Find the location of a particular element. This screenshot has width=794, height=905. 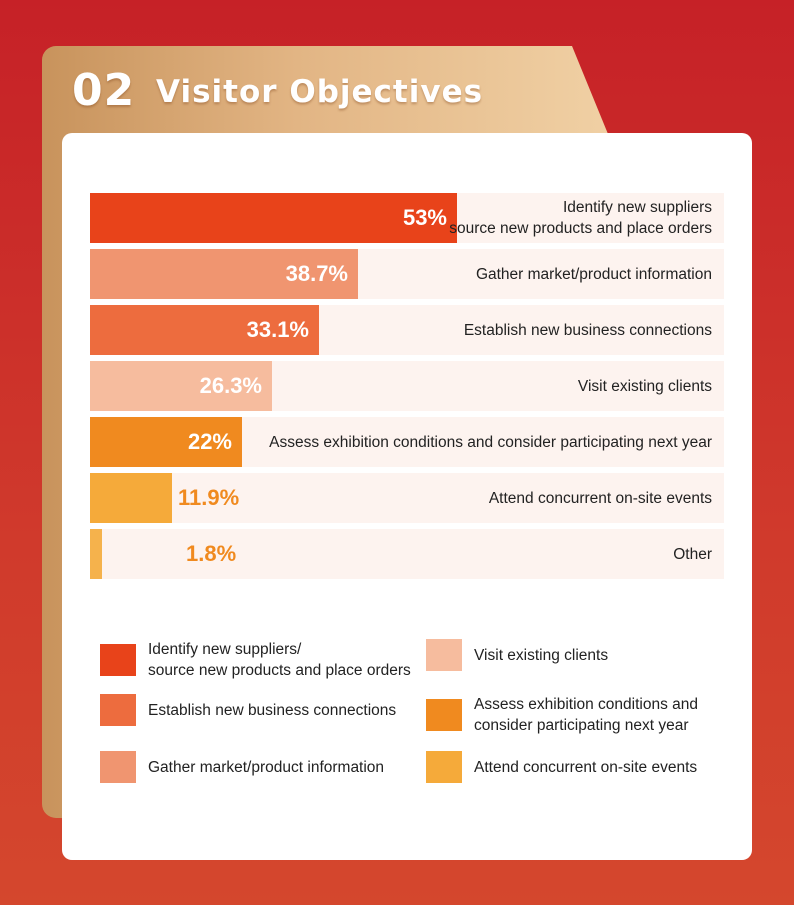

legend-label-line: Visit existing clients is located at coordinates (541, 655).